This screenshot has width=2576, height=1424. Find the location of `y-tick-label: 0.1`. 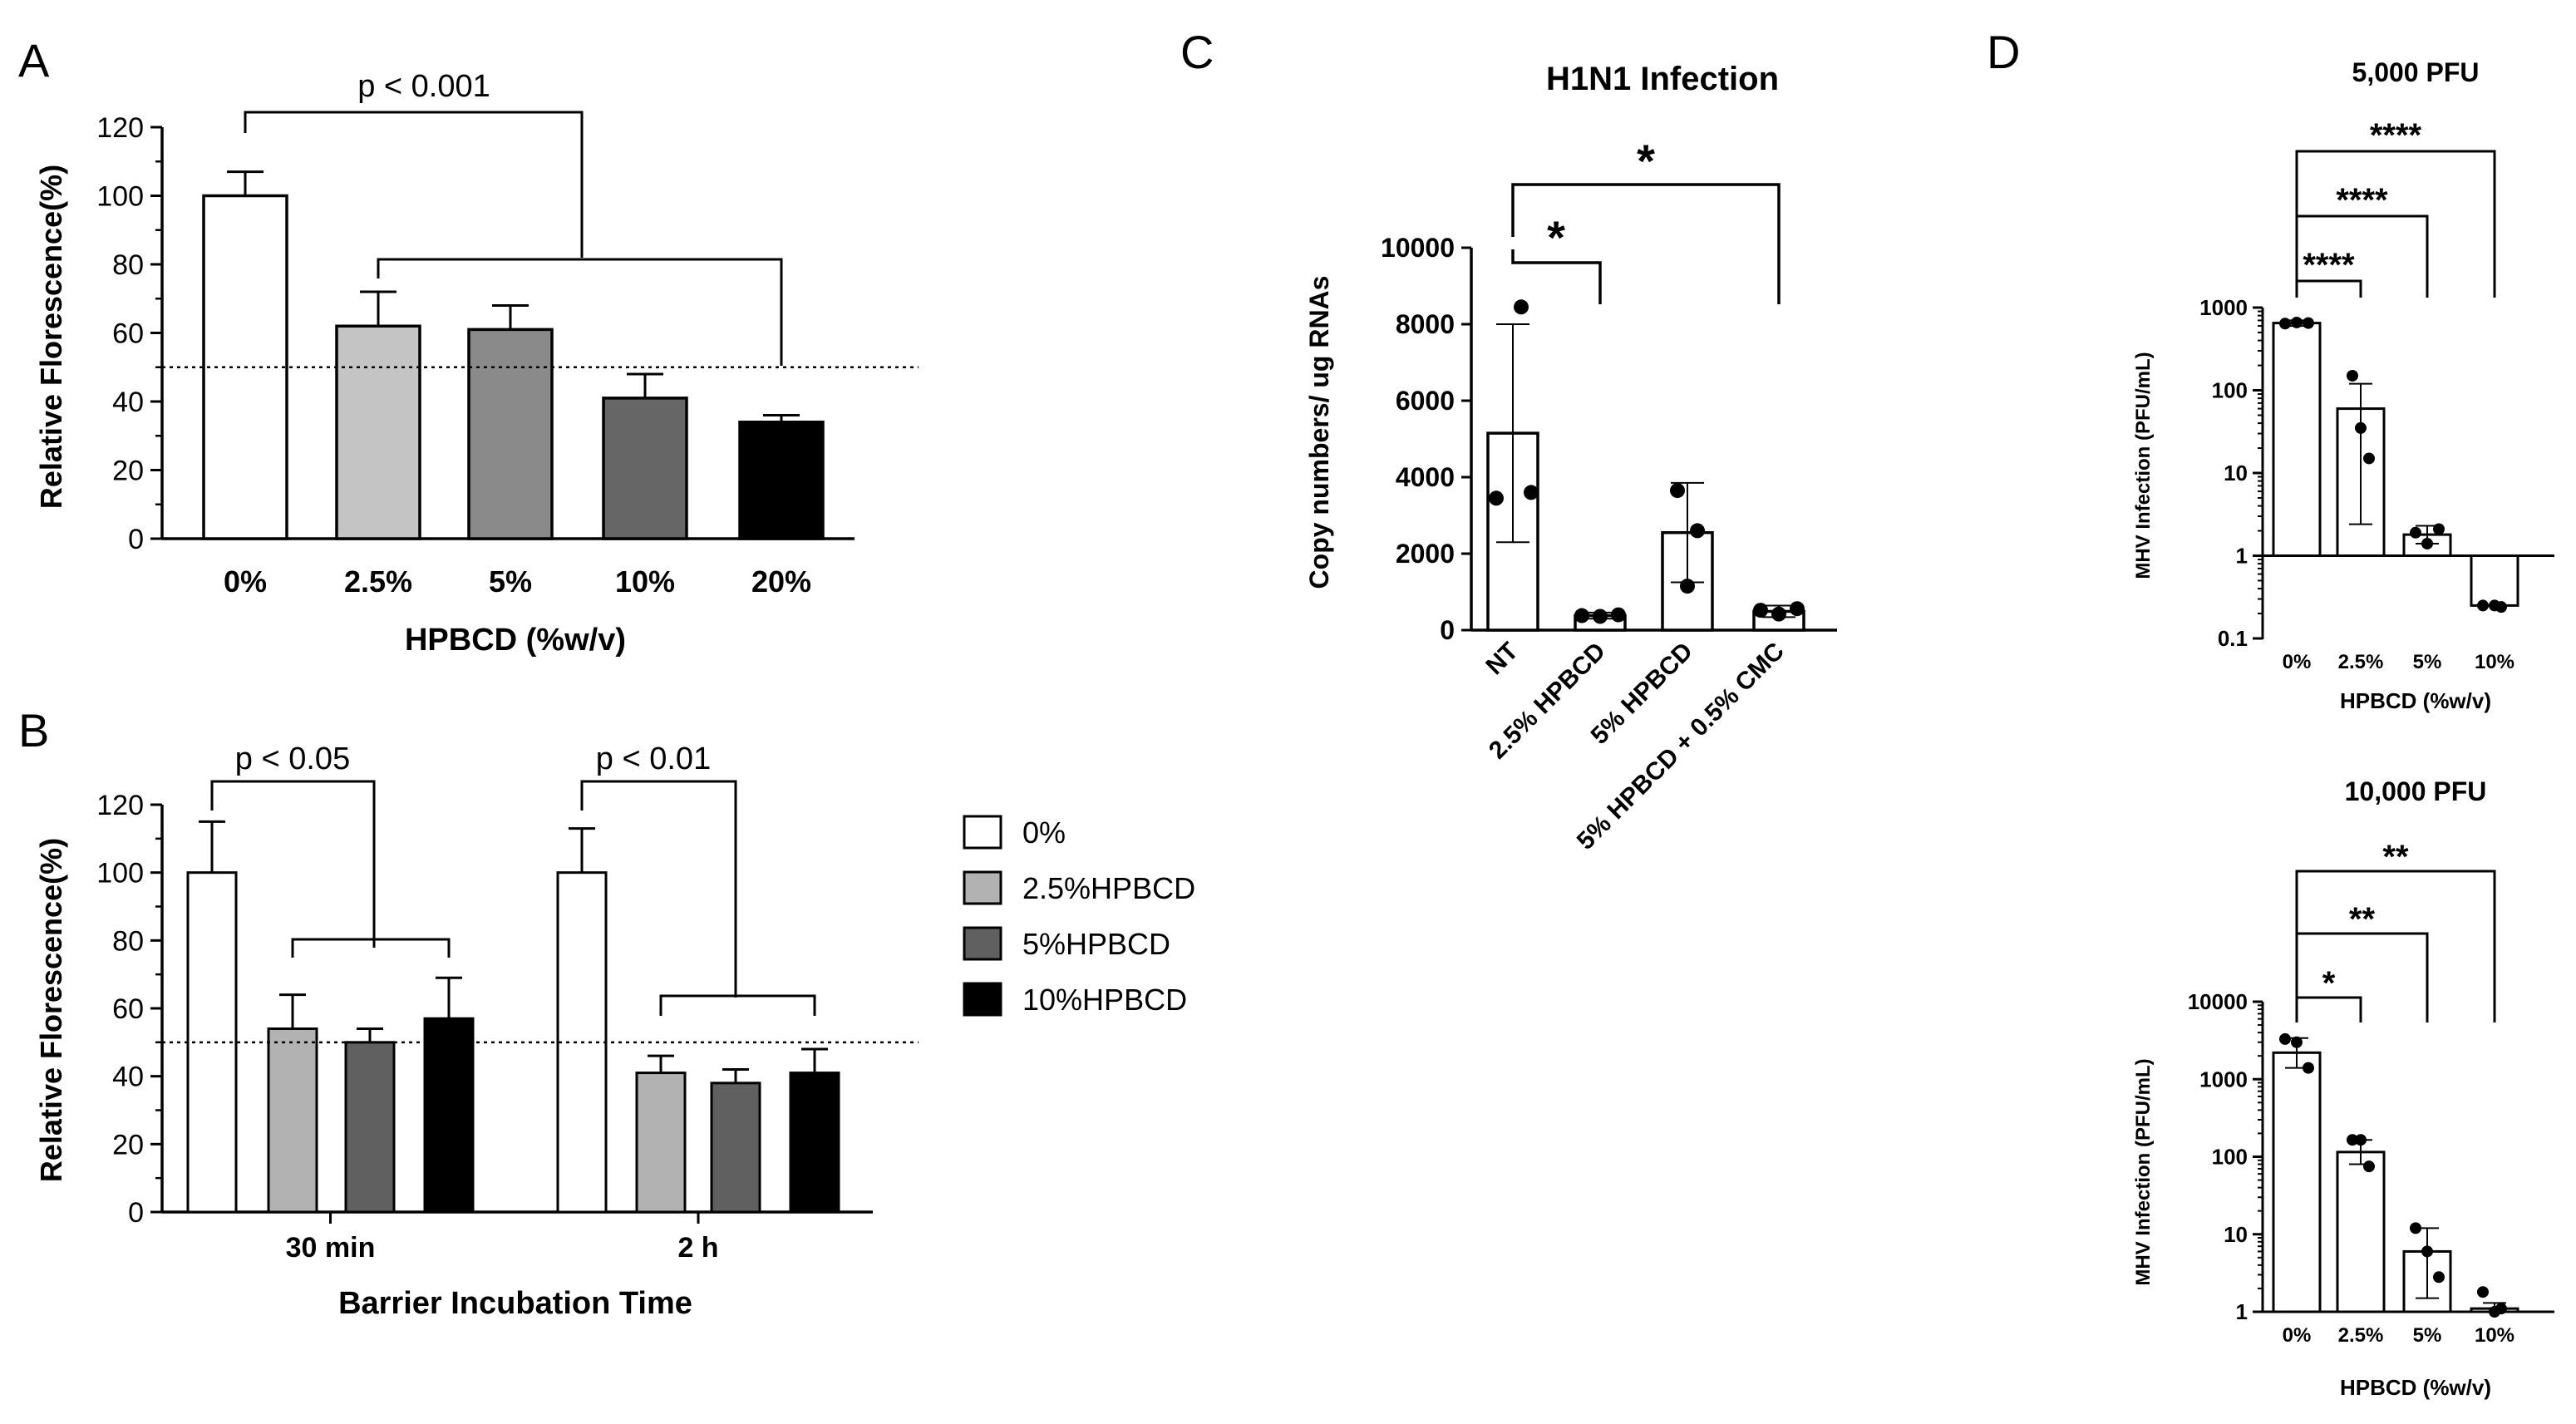

y-tick-label: 0.1 is located at coordinates (2233, 638).